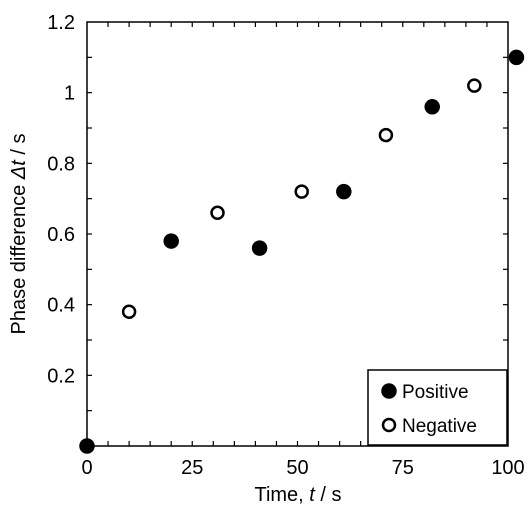 The image size is (531, 510). What do you see at coordinates (297, 468) in the screenshot?
I see `x-tick-label: 50` at bounding box center [297, 468].